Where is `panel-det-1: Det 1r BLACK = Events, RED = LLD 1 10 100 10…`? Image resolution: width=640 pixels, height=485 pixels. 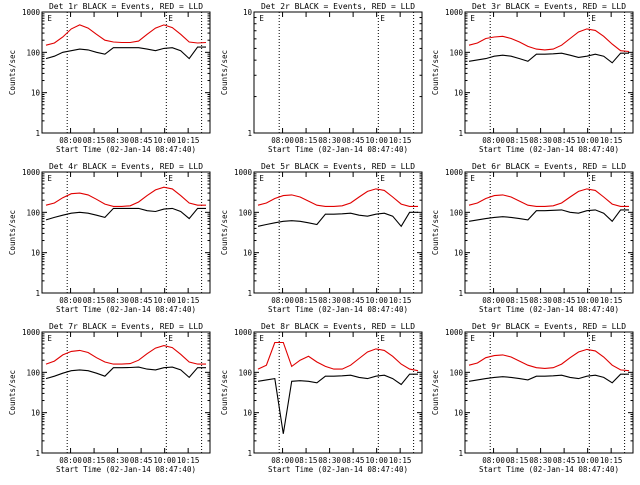
panel-det-1: Det 1r BLACK = Events, RED = LLD 1 10 100 10… is located at coordinates (109, 78).